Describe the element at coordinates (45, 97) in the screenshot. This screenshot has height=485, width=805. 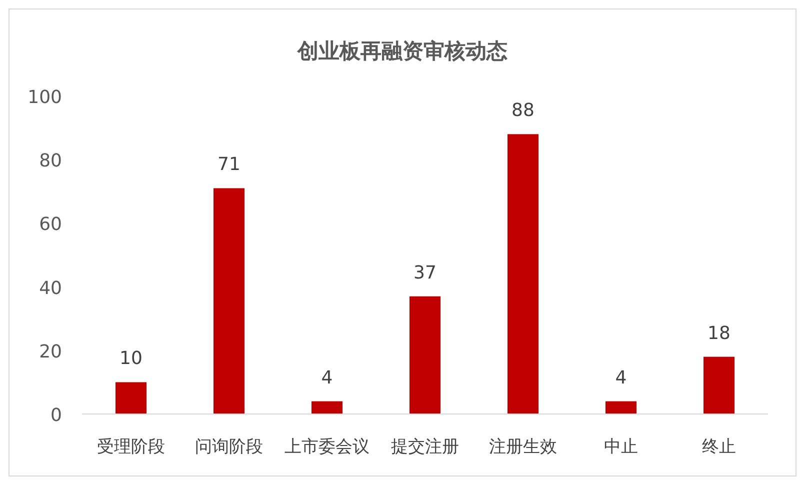
I see `y-tick-label: 100` at that location.